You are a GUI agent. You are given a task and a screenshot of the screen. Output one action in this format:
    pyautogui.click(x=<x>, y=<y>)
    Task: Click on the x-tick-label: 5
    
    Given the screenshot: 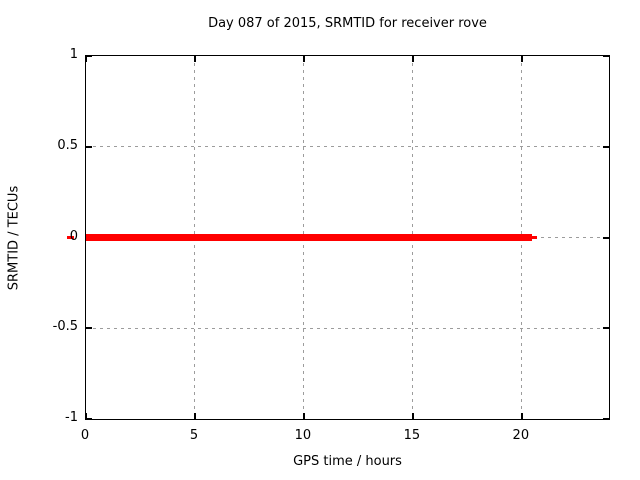 What is the action you would take?
    pyautogui.click(x=194, y=435)
    